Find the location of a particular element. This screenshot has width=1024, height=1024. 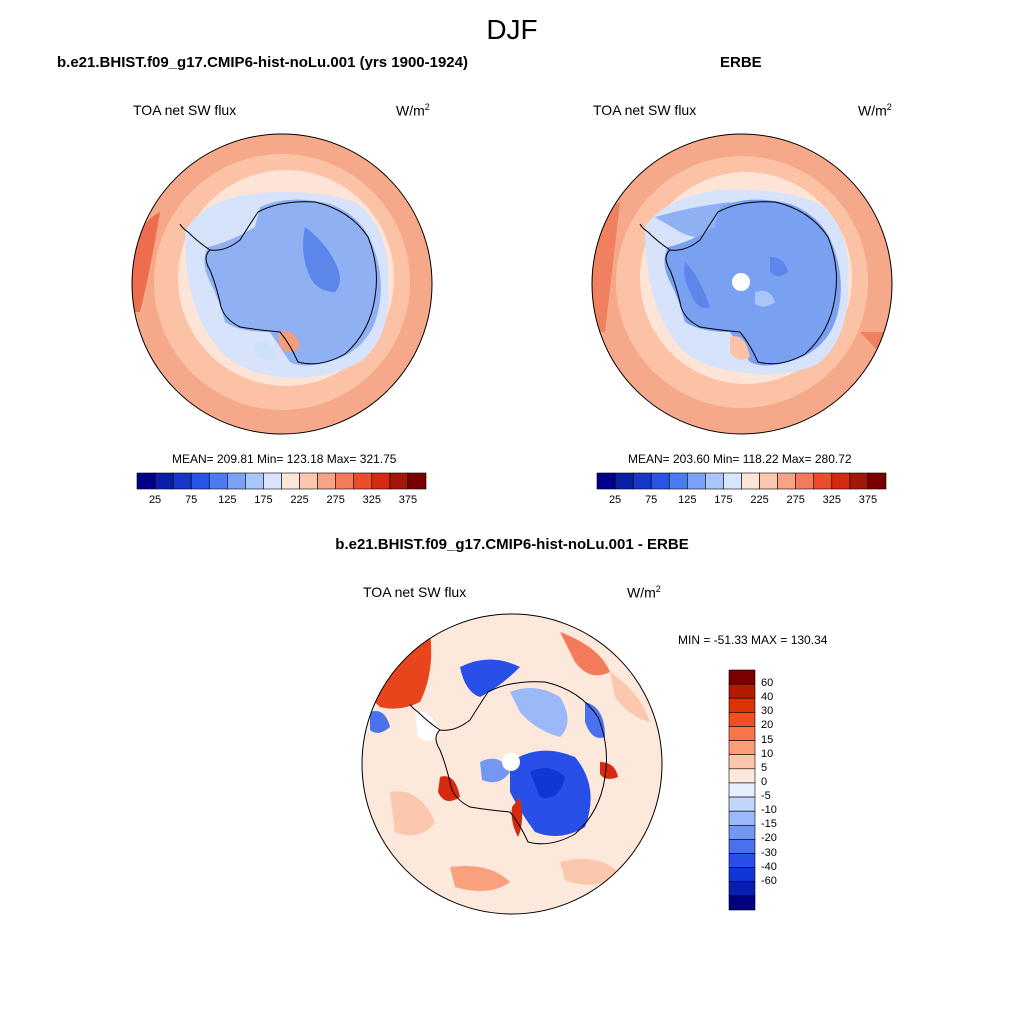

colorbar-tick-label: 60 is located at coordinates (767, 683).